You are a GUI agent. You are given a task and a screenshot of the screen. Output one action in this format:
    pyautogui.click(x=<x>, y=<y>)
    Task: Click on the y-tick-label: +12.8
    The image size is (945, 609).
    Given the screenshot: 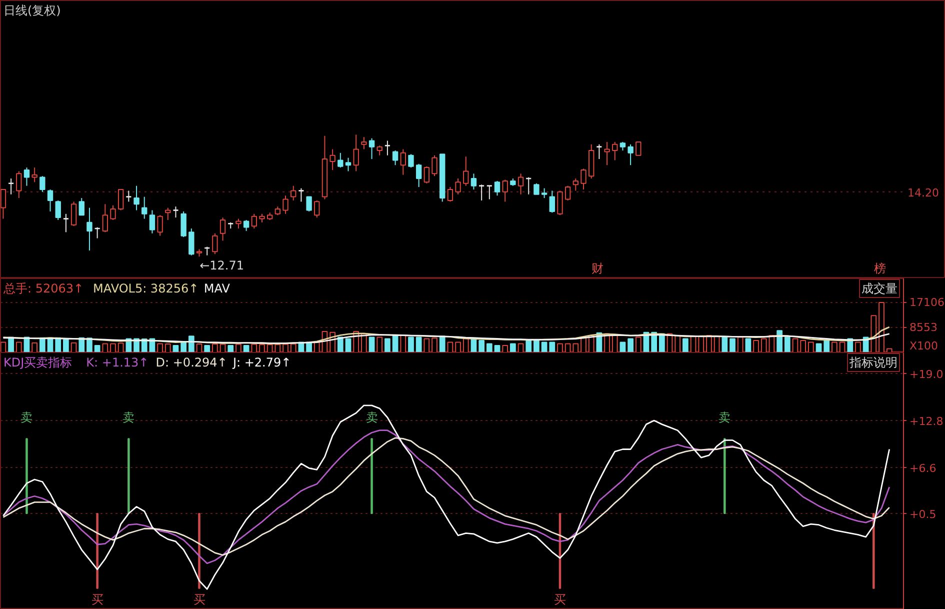 What is the action you would take?
    pyautogui.click(x=927, y=421)
    